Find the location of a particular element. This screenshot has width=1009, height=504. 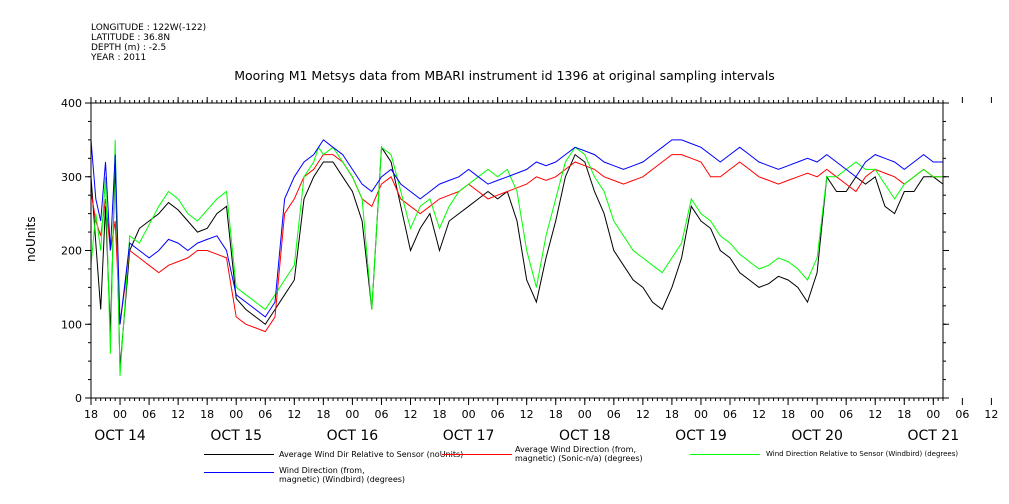

x-day-label-6: OCT 20 is located at coordinates (817, 436).